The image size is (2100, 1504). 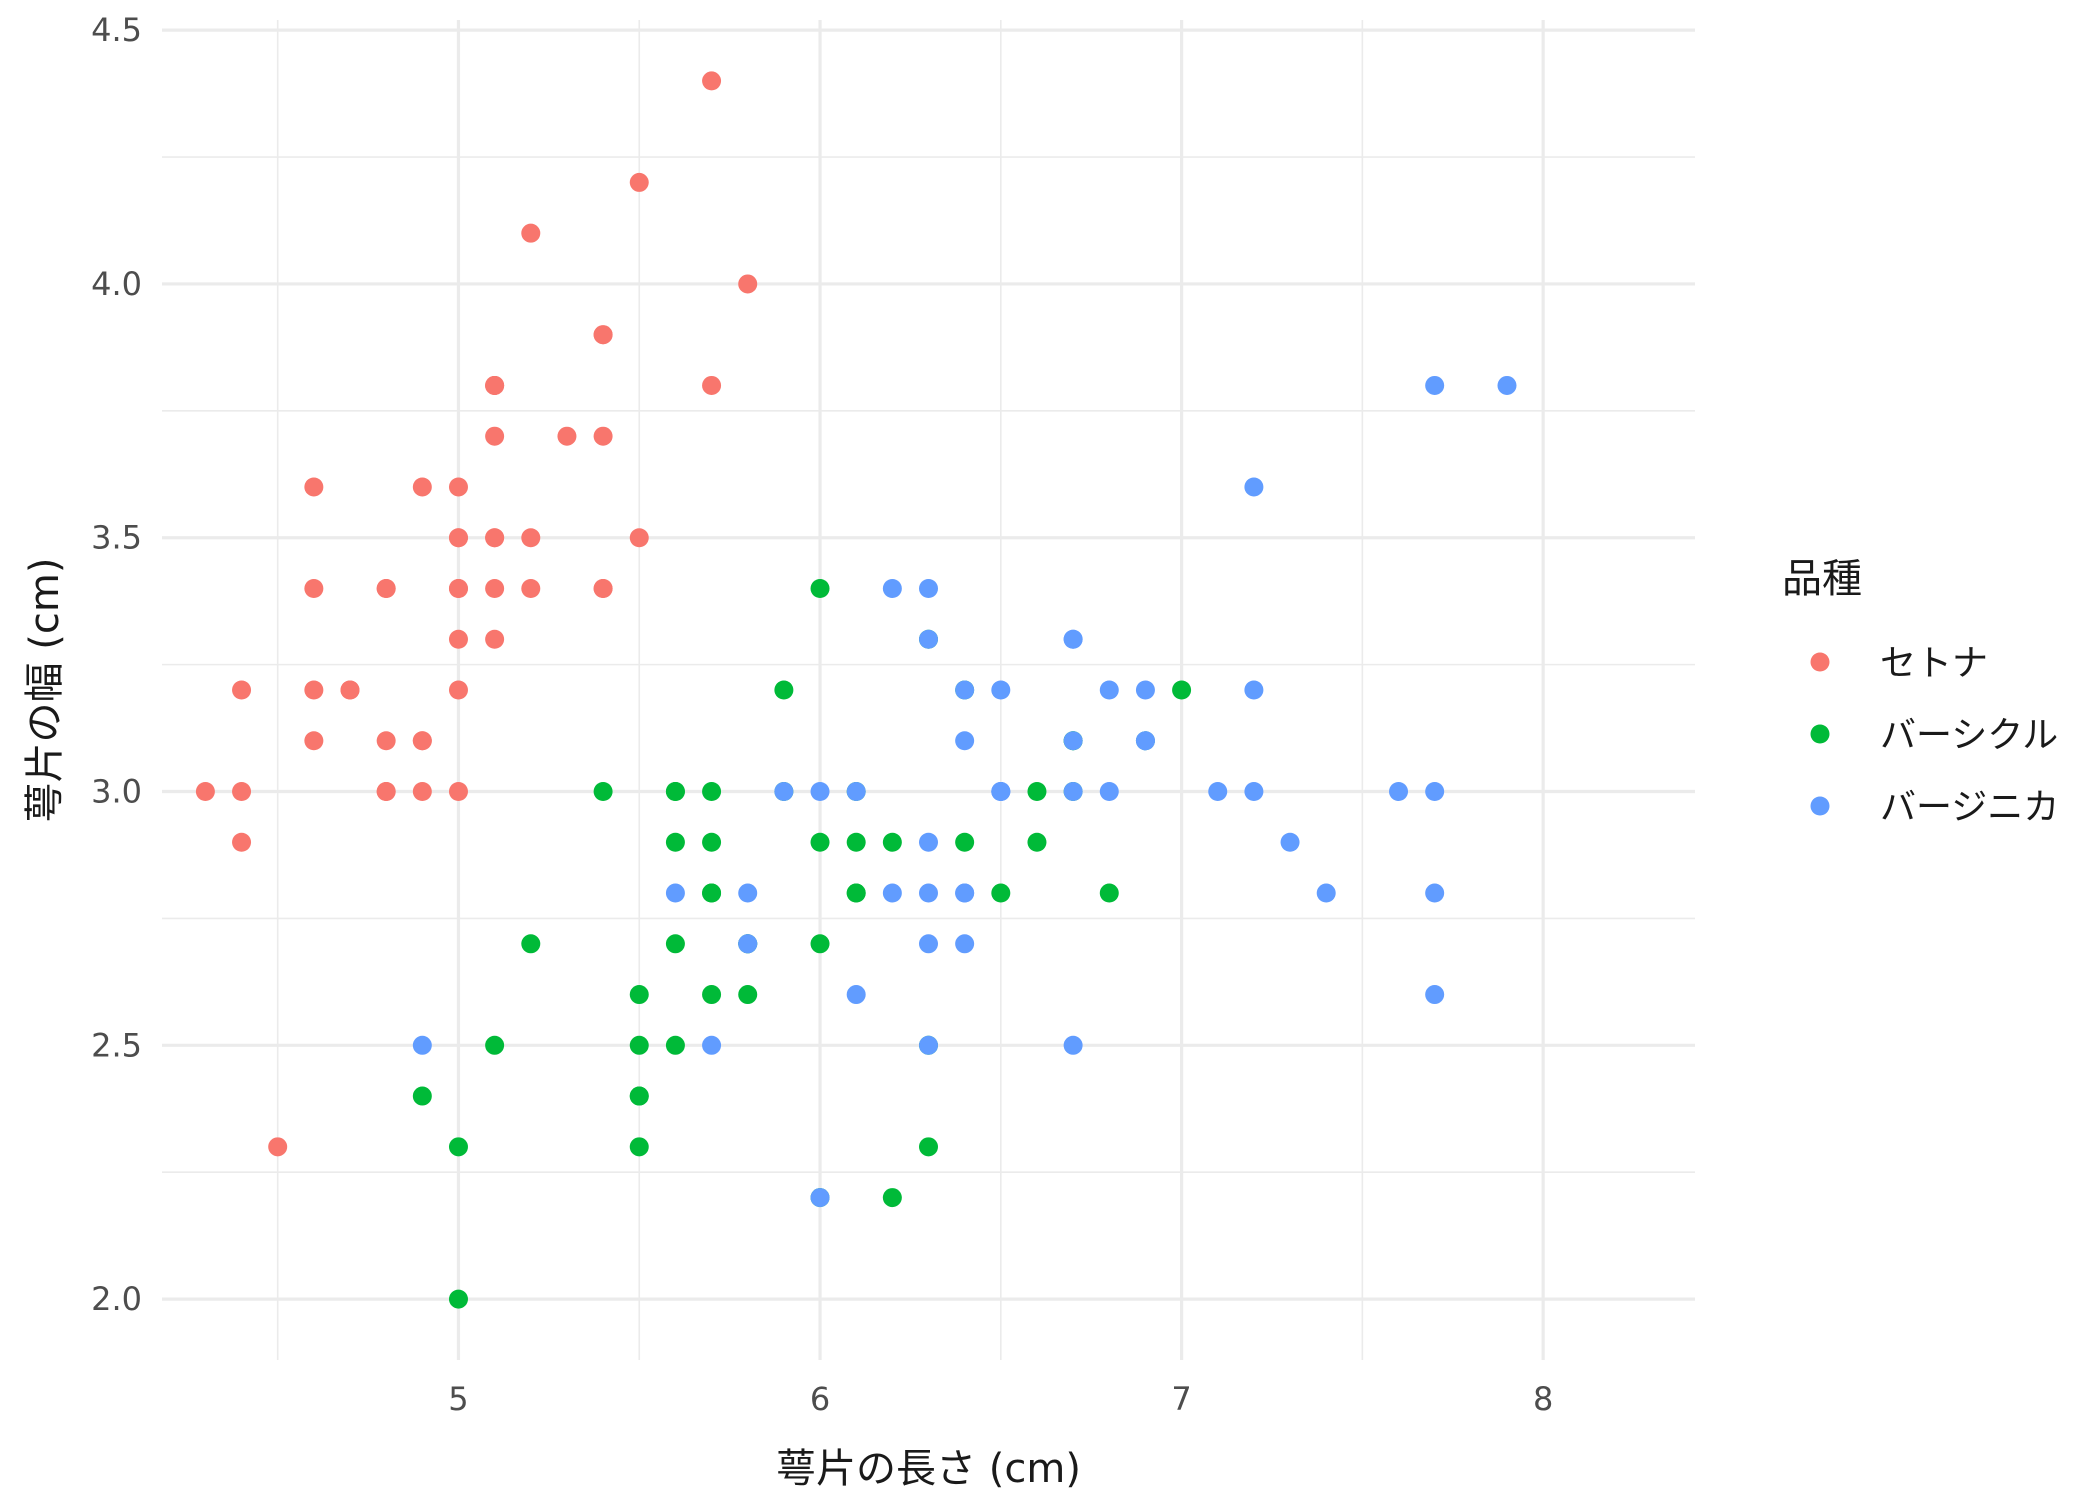 I want to click on x-tick-label: 7, so click(x=1181, y=1399).